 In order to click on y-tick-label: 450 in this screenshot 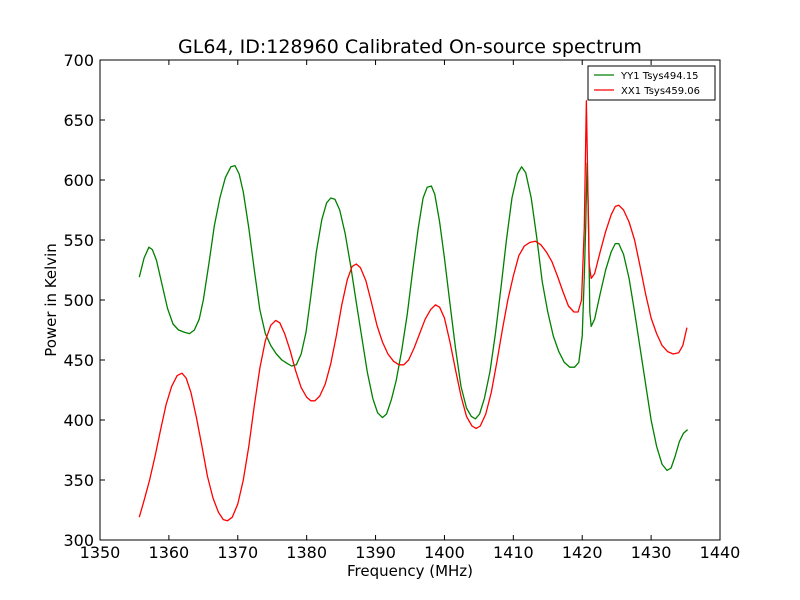, I will do `click(78, 360)`.